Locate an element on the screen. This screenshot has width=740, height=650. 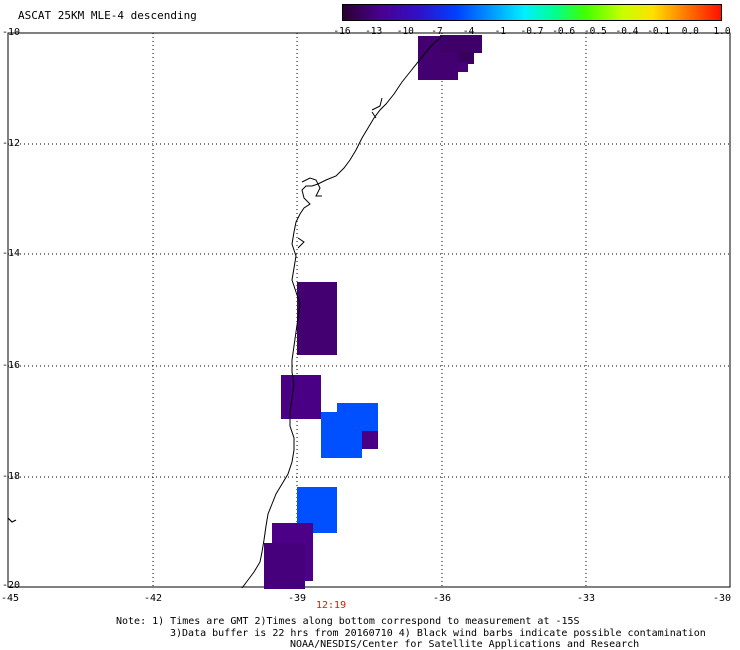
lat-label-12: -12 is located at coordinates (11, 143).